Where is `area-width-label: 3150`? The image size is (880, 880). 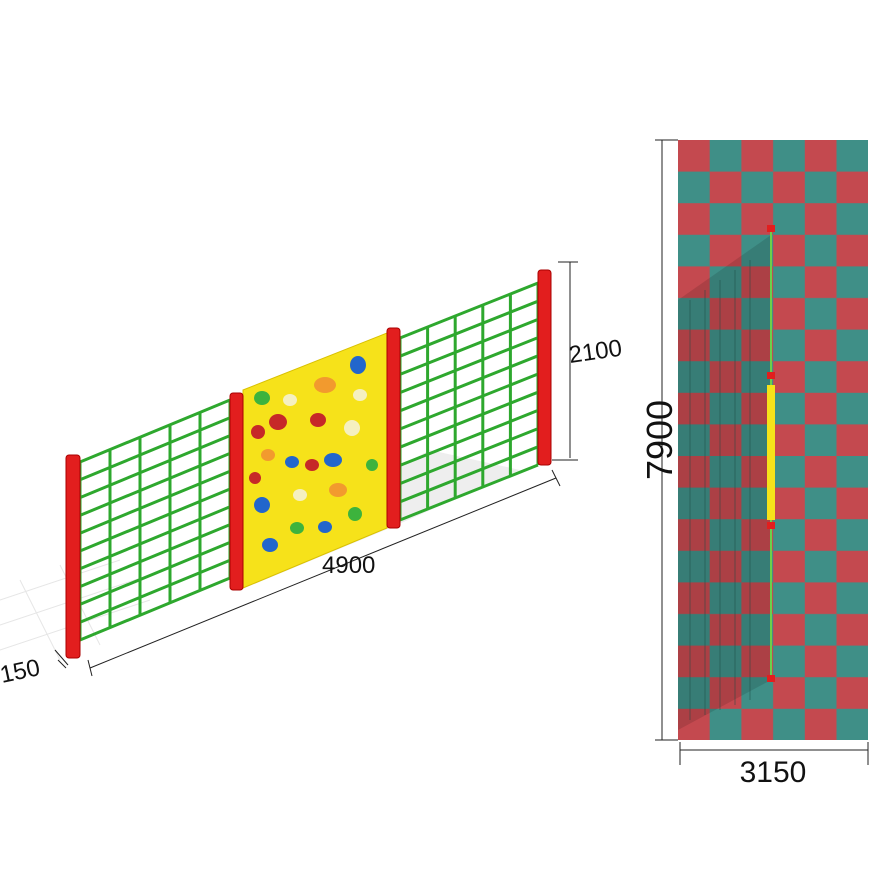
area-width-label: 3150 is located at coordinates (773, 772).